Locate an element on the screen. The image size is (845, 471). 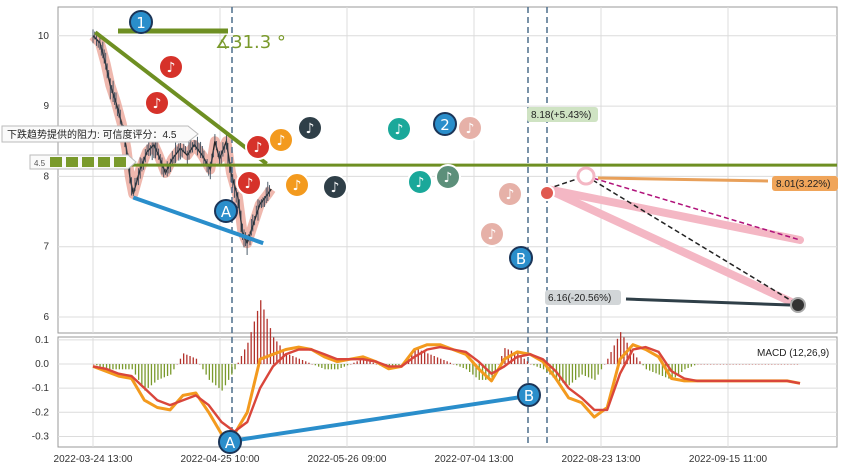
rating-value: 4.5 is located at coordinates (40, 163).